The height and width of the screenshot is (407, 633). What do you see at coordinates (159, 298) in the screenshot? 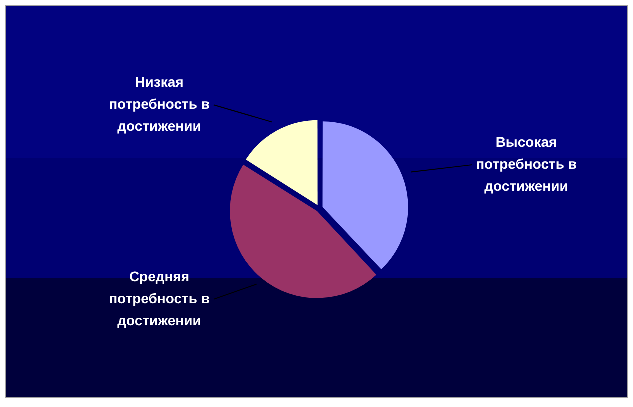
I see `slice-label: Средняя потребность в достижении` at bounding box center [159, 298].